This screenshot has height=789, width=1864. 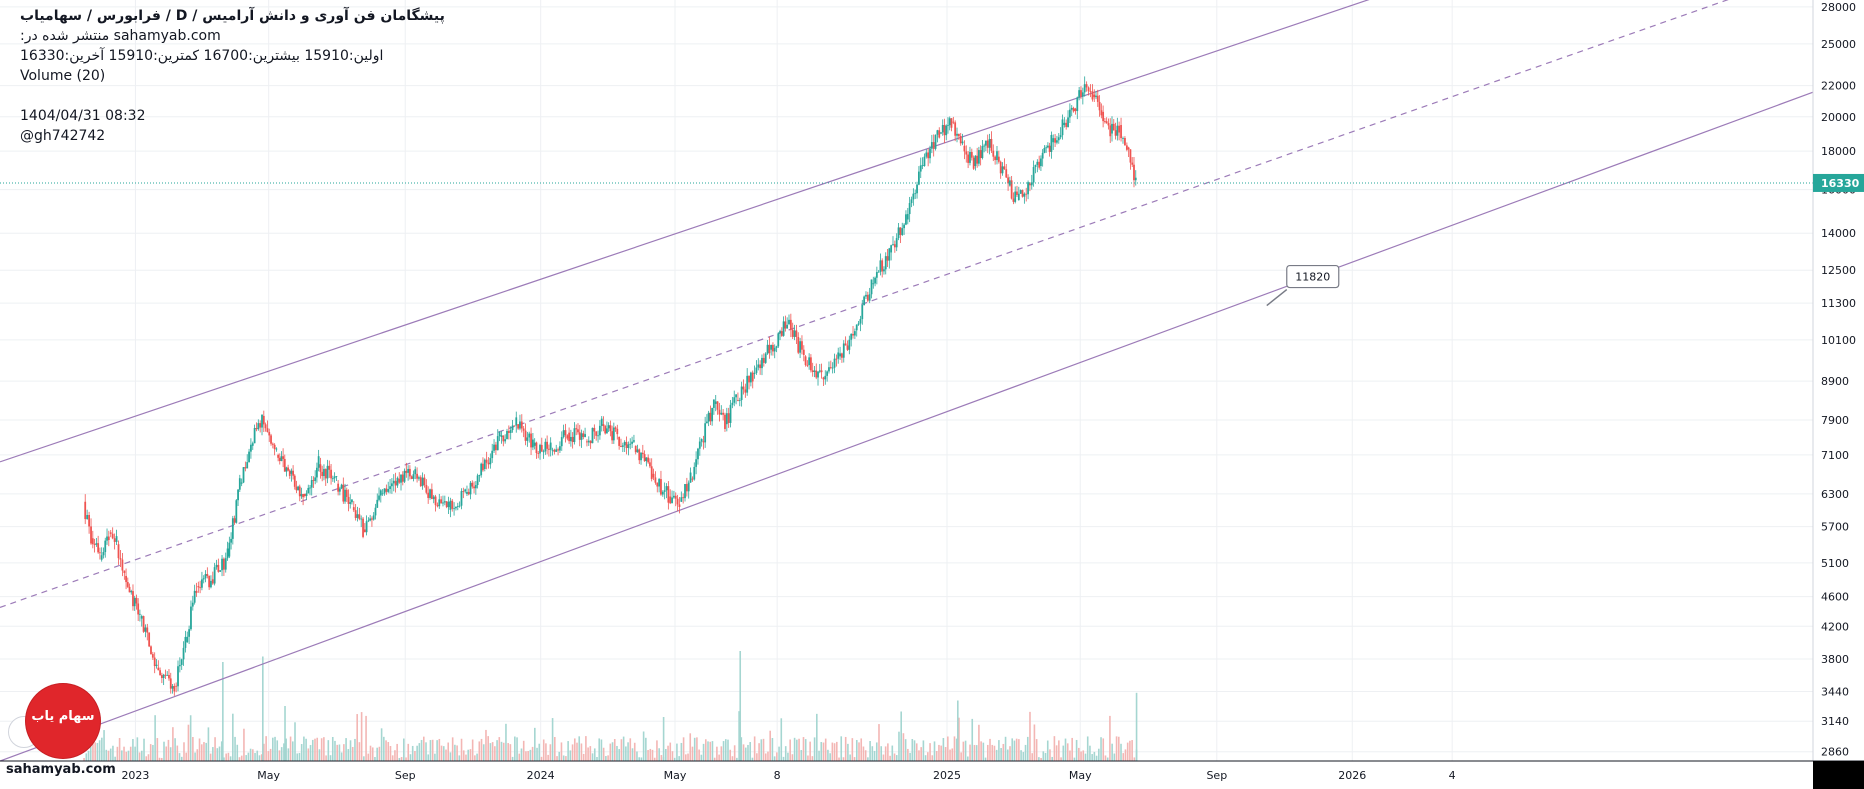 What do you see at coordinates (63, 76) in the screenshot?
I see `volume-indicator-label: Volume (20)` at bounding box center [63, 76].